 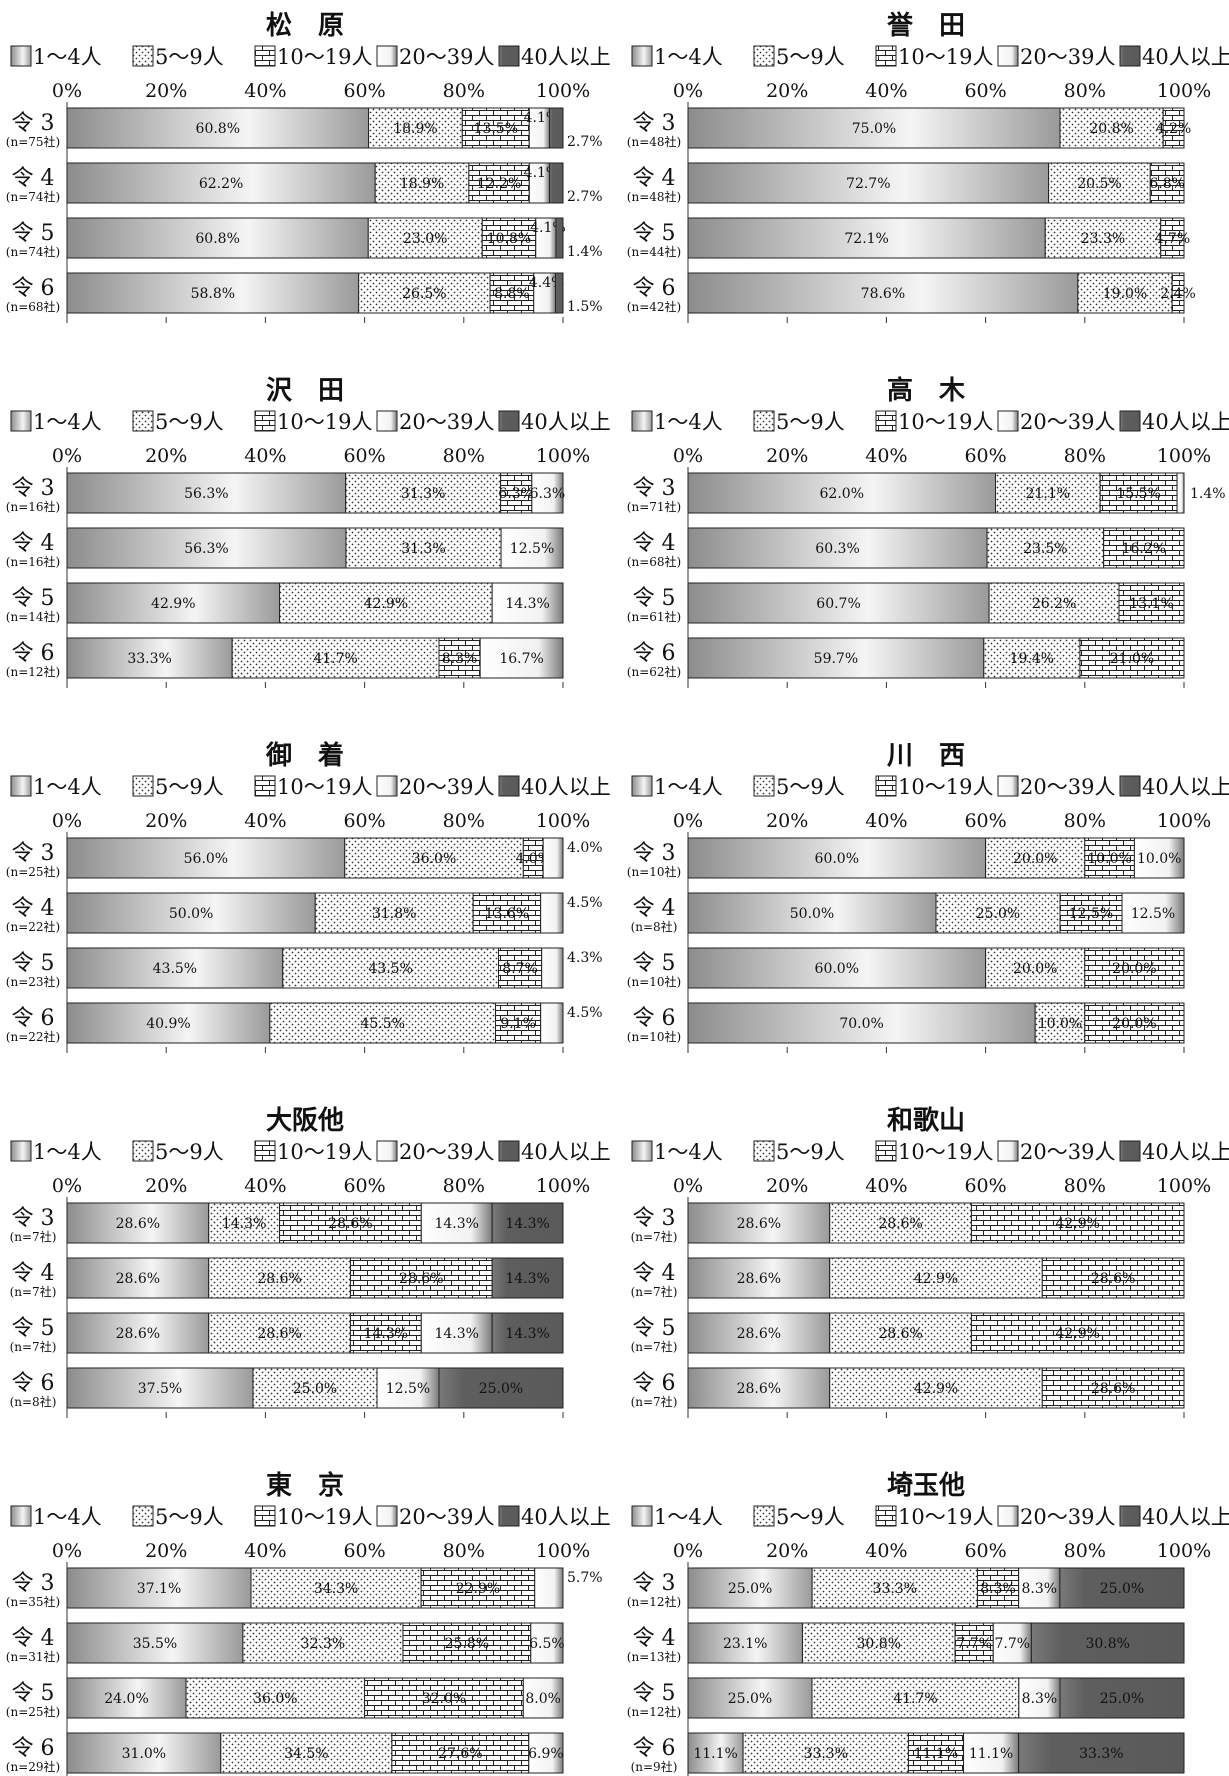 What do you see at coordinates (654, 488) in the screenshot?
I see `category-label: 令 3` at bounding box center [654, 488].